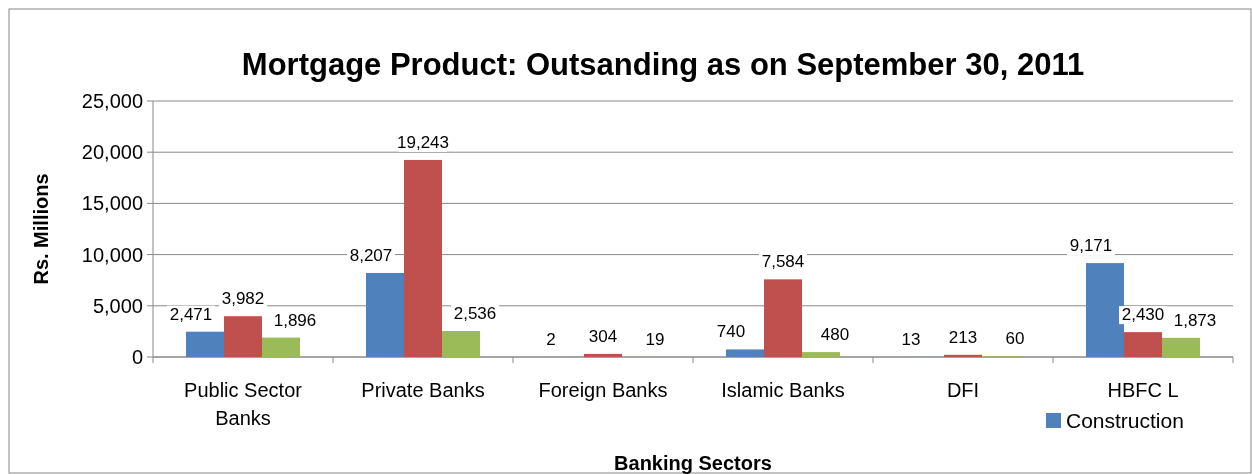 The width and height of the screenshot is (1252, 474). What do you see at coordinates (243, 299) in the screenshot?
I see `data-label: 3,982` at bounding box center [243, 299].